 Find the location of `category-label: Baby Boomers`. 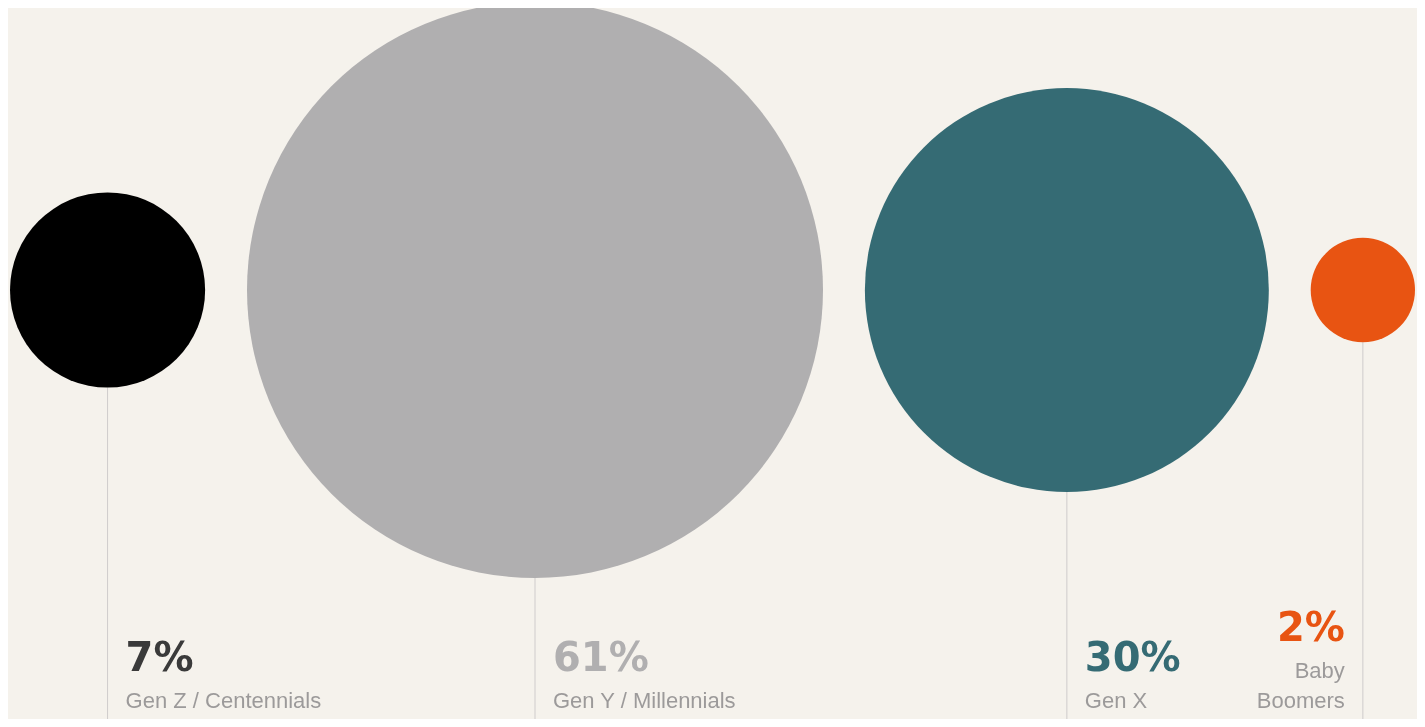

category-label: Baby Boomers is located at coordinates (1300, 685).